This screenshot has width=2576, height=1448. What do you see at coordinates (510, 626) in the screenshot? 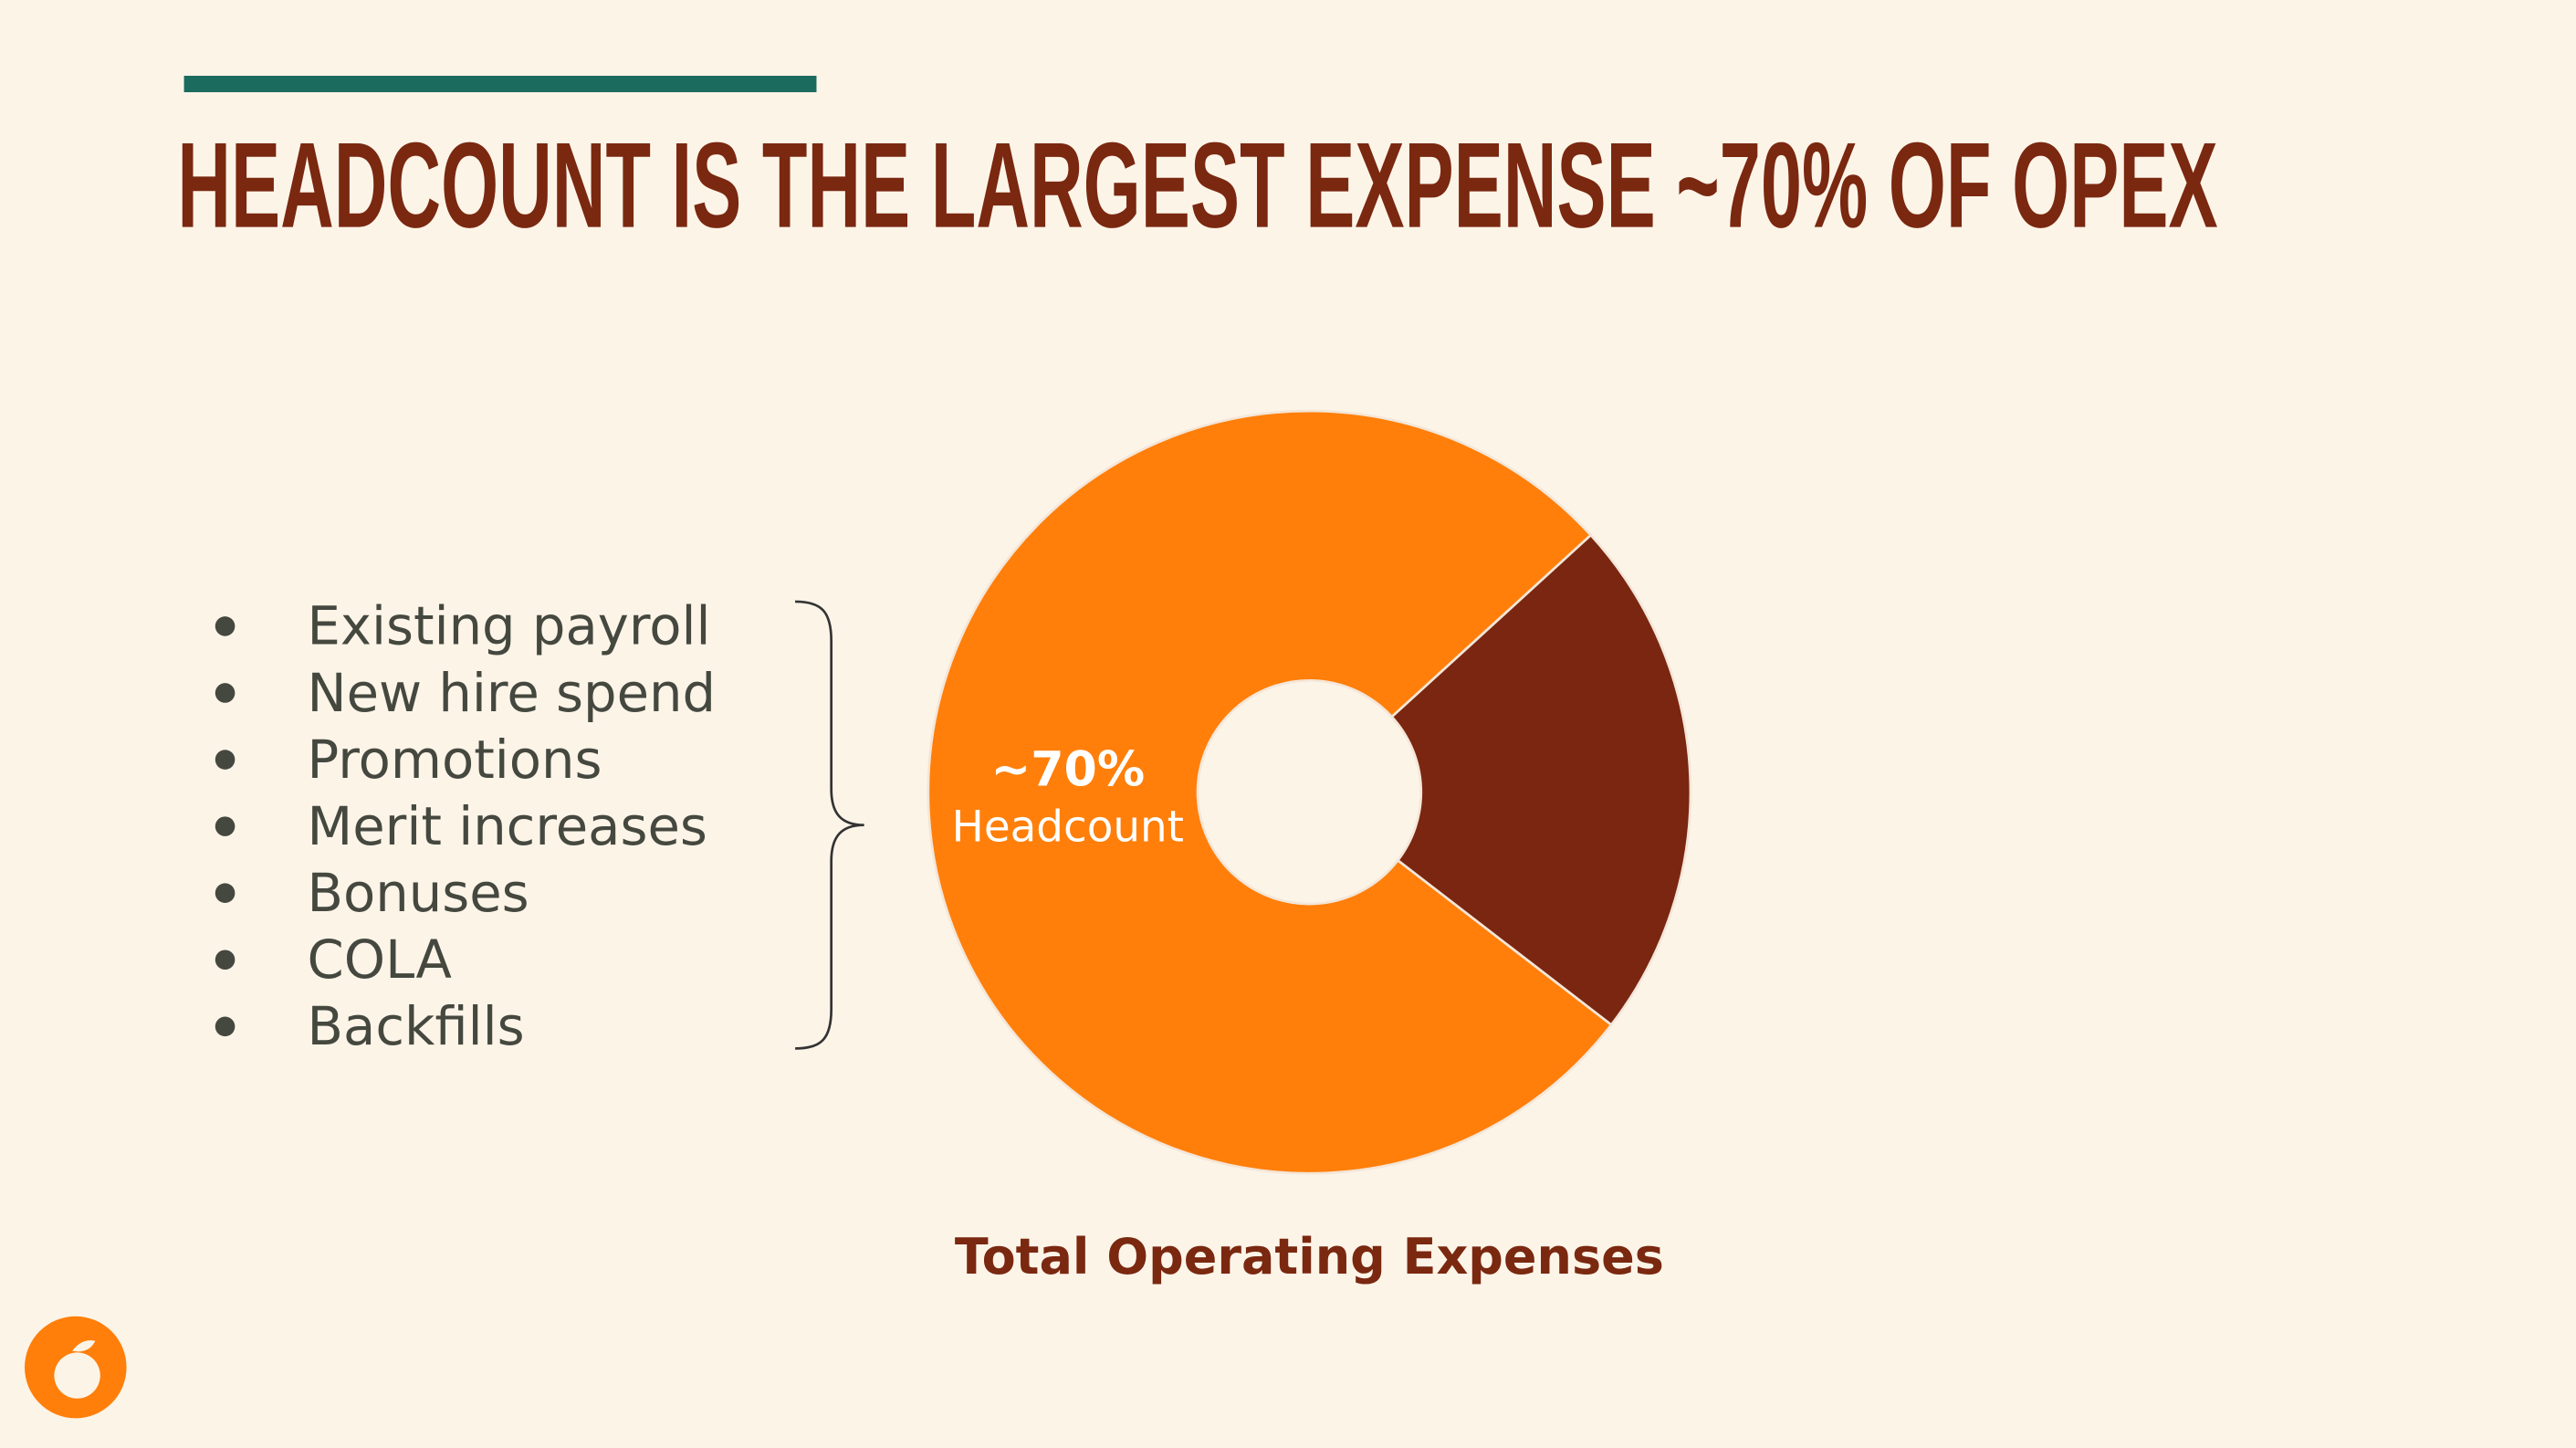
I see `bullet-text: Existing payroll` at bounding box center [510, 626].